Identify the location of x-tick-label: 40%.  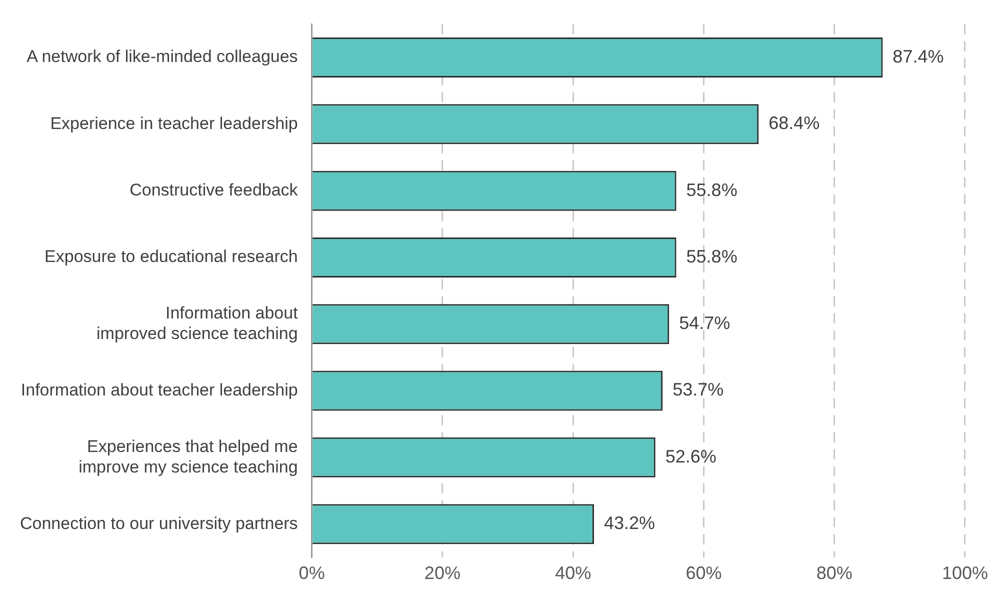
(573, 573).